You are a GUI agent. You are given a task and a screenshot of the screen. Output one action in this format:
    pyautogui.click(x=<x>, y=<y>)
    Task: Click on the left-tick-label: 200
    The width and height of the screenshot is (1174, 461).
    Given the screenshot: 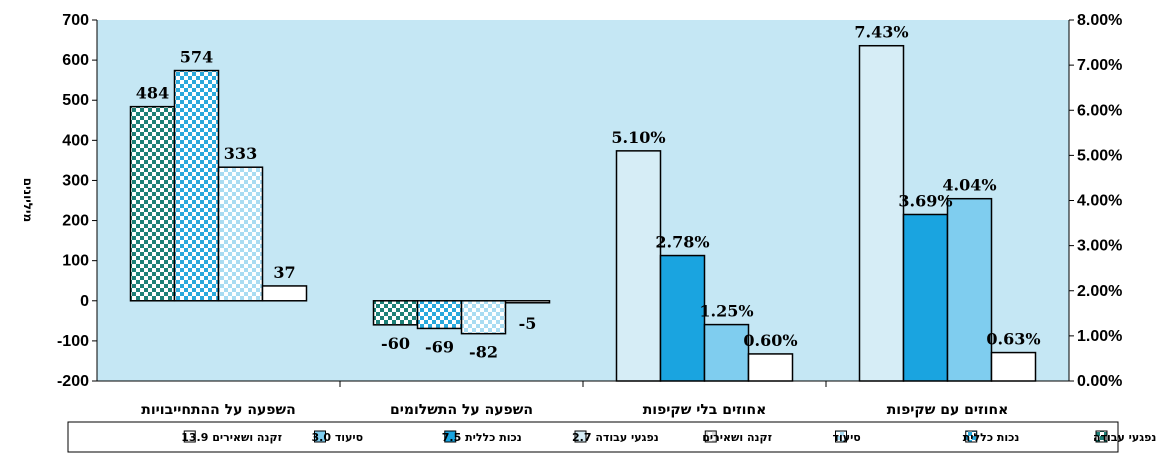 What is the action you would take?
    pyautogui.click(x=75, y=221)
    